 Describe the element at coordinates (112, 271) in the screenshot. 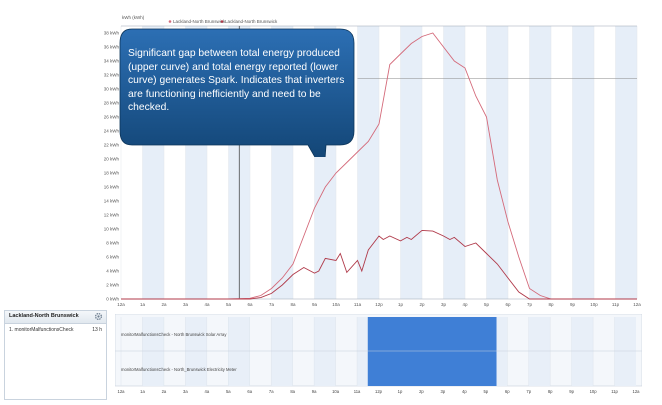

I see `y-tick-label: 4 kWh` at that location.